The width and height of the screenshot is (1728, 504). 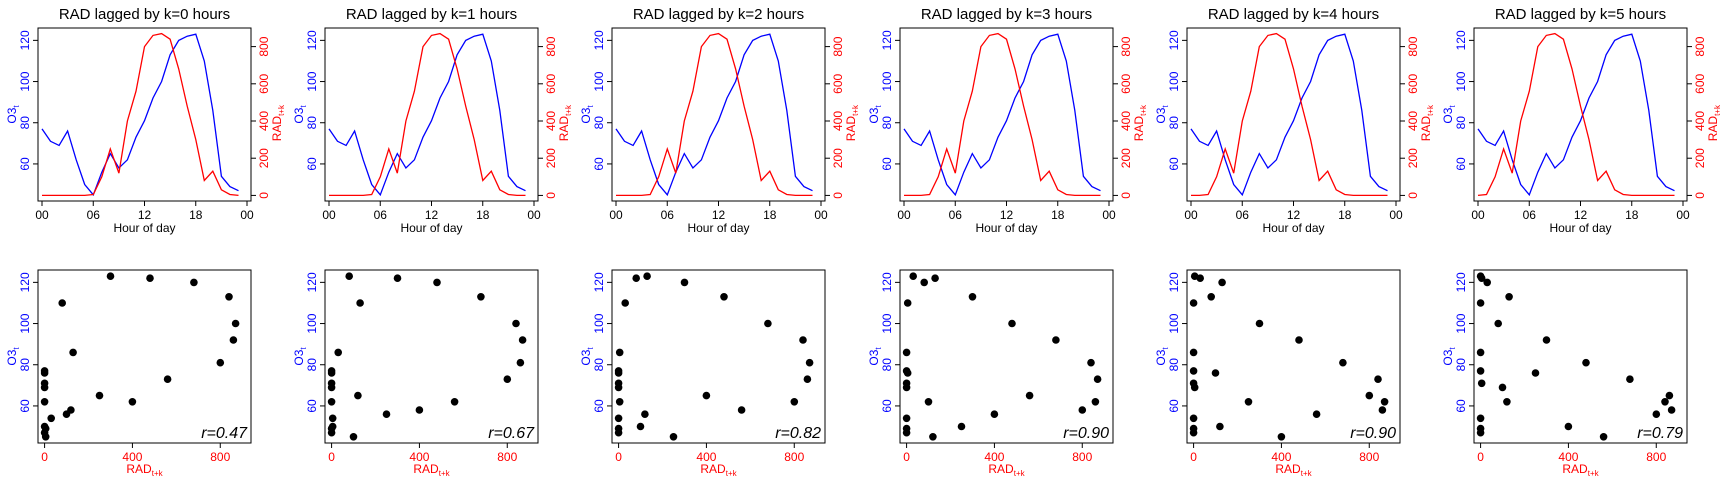 What do you see at coordinates (1243, 215) in the screenshot?
I see `x-tick-label: 06` at bounding box center [1243, 215].